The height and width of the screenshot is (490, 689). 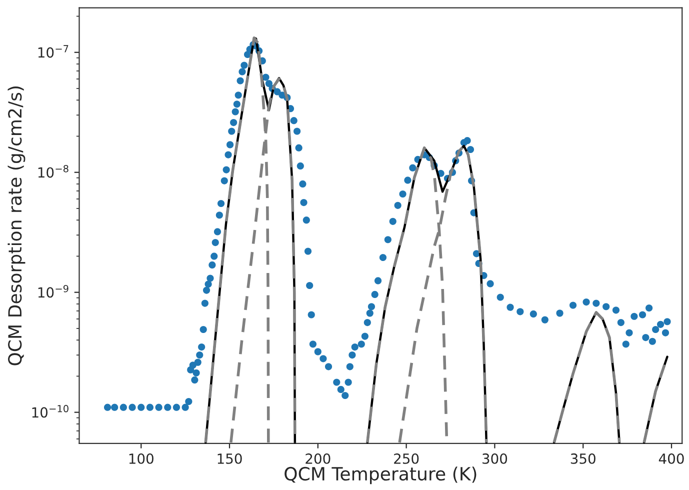 What do you see at coordinates (583, 458) in the screenshot?
I see `x-tick-label: 350` at bounding box center [583, 458].